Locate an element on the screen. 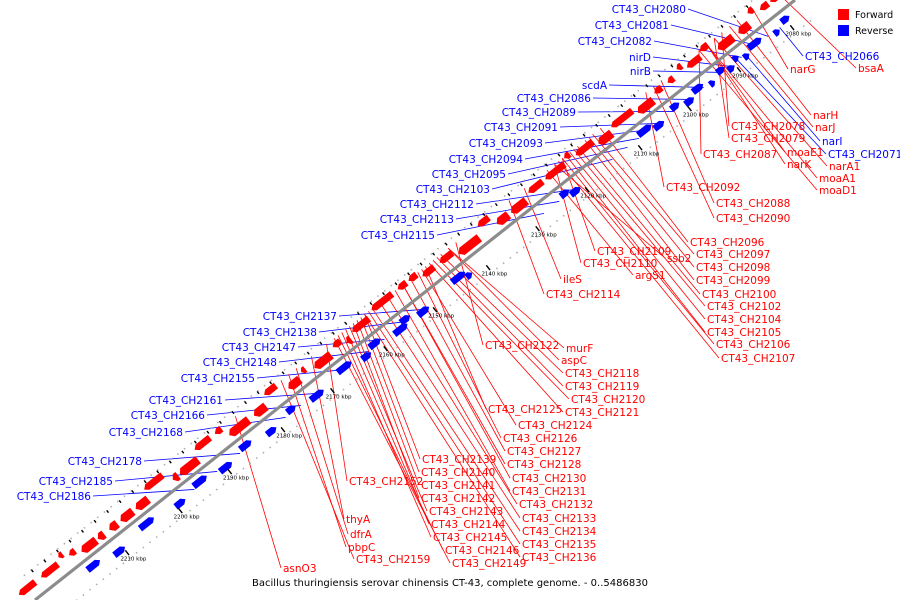 The width and height of the screenshot is (900, 600). forward-gene-label: murF is located at coordinates (579, 349).